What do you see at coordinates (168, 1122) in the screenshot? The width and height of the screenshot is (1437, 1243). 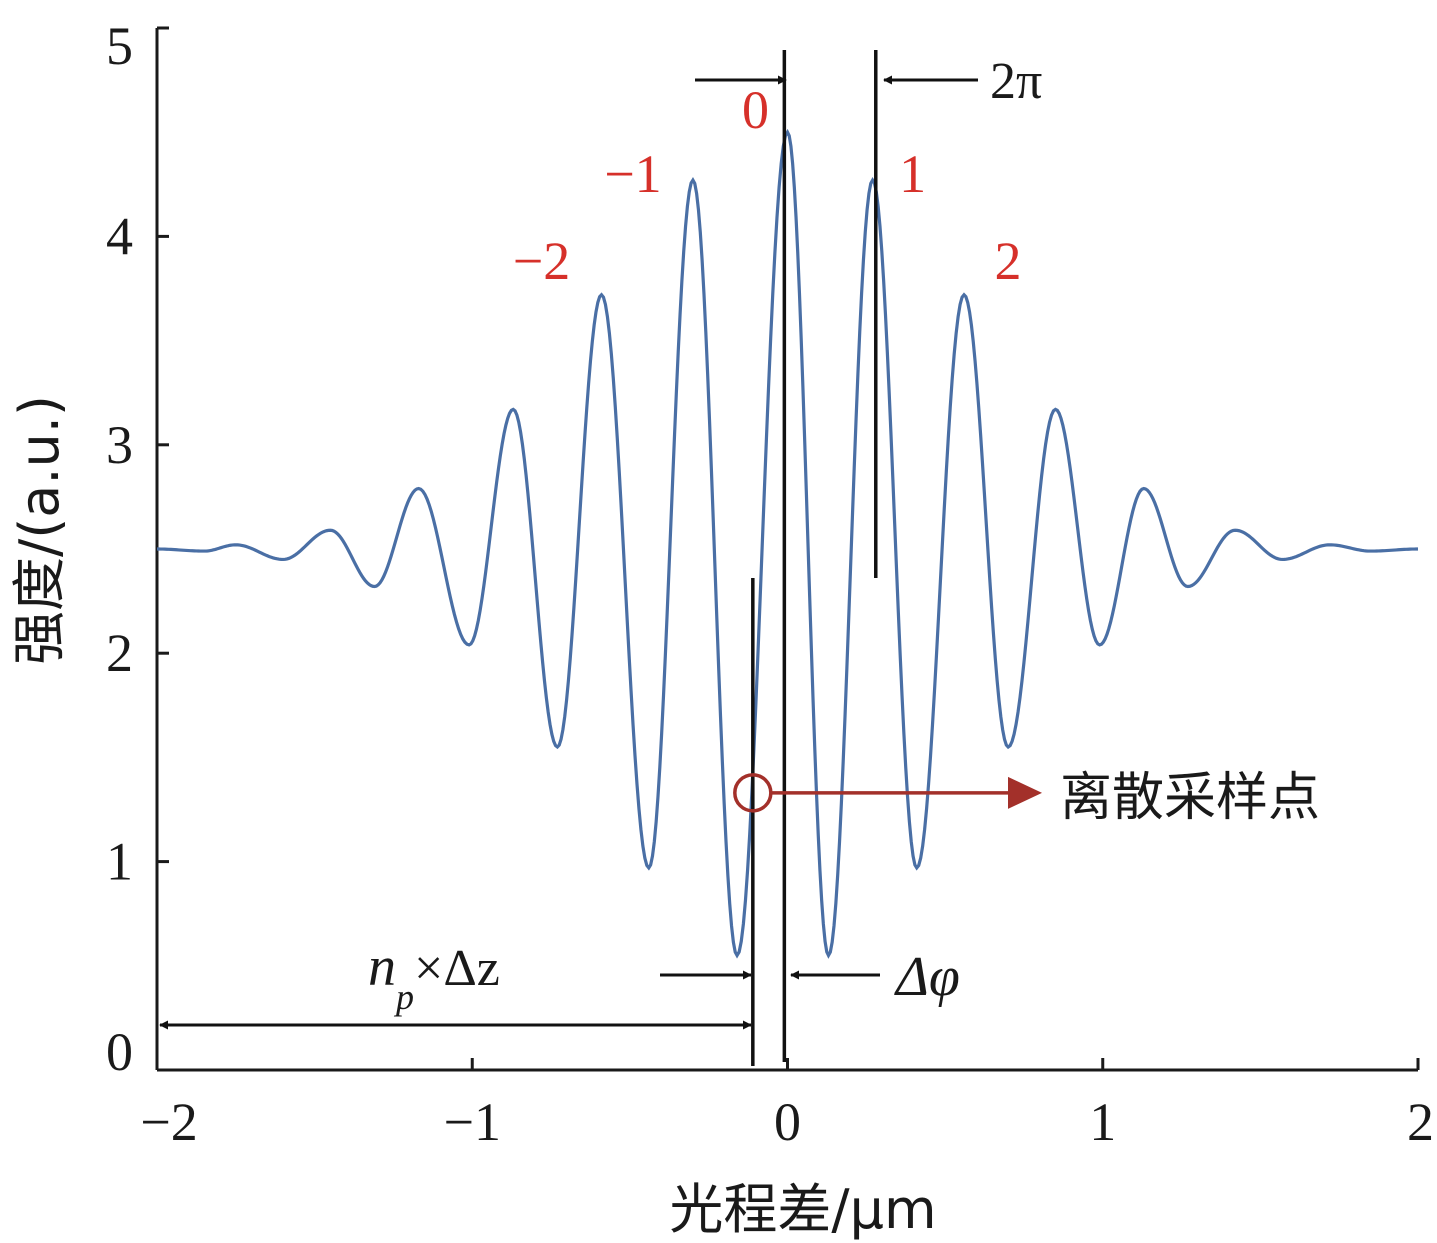 I see `x-tick-label: −2` at bounding box center [168, 1122].